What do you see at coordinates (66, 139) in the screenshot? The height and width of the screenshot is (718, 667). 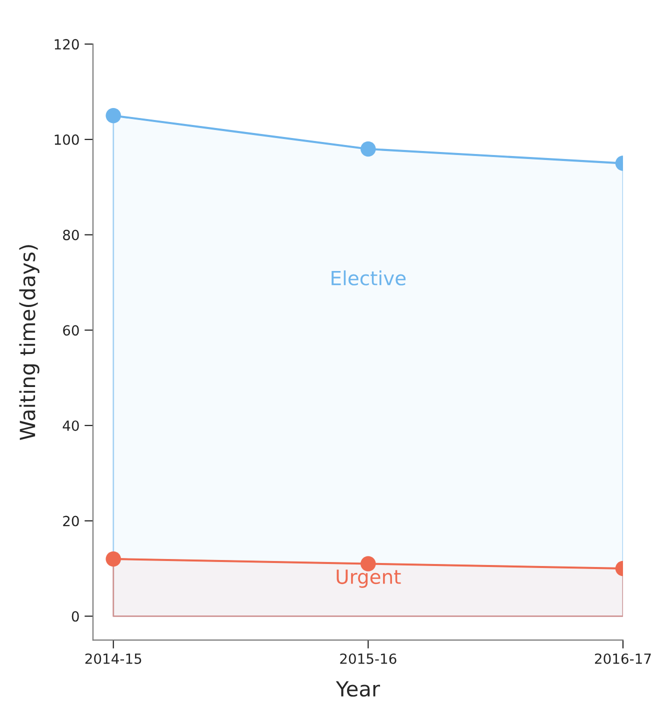 I see `y-tick-label: 100` at bounding box center [66, 139].